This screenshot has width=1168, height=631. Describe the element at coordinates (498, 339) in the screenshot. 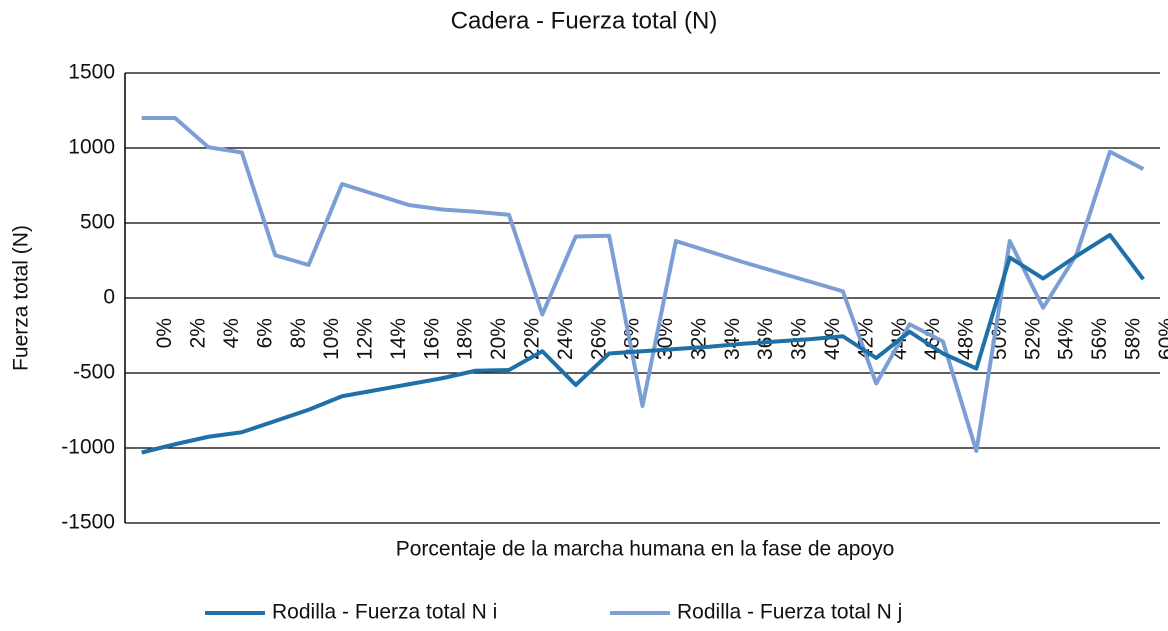

I see `x-tick-label: 20%` at that location.